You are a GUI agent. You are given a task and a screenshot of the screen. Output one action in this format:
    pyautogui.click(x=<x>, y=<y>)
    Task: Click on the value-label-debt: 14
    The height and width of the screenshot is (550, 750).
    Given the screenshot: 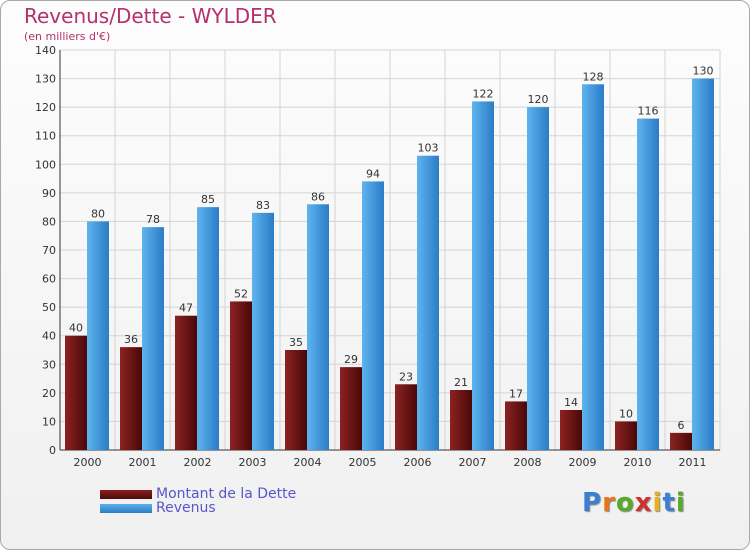 What is the action you would take?
    pyautogui.click(x=571, y=402)
    